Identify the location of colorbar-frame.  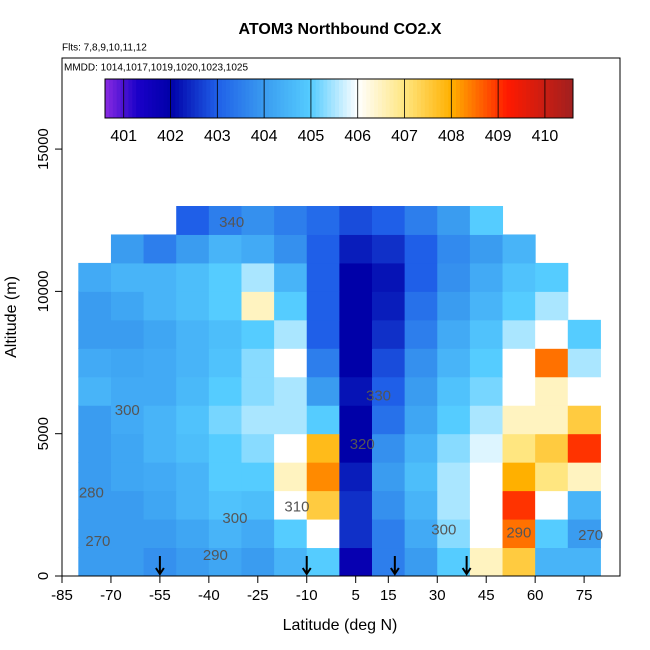
(339, 98).